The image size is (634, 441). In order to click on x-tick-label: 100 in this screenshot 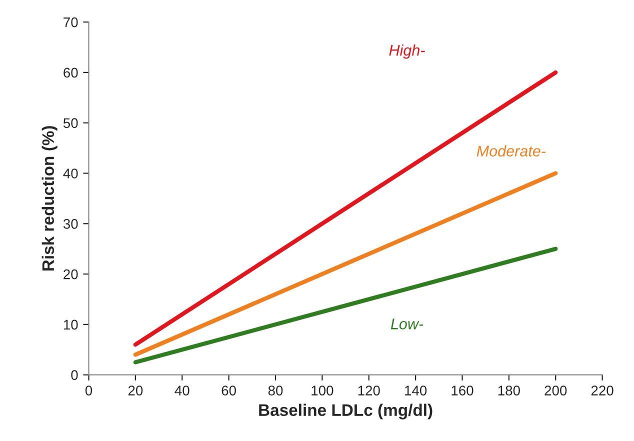, I will do `click(323, 391)`.